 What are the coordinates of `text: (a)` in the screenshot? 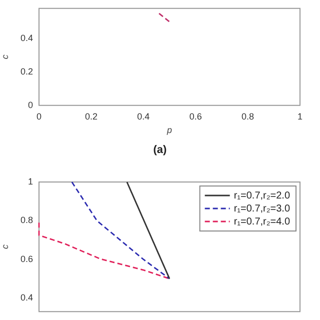 It's located at (160, 150).